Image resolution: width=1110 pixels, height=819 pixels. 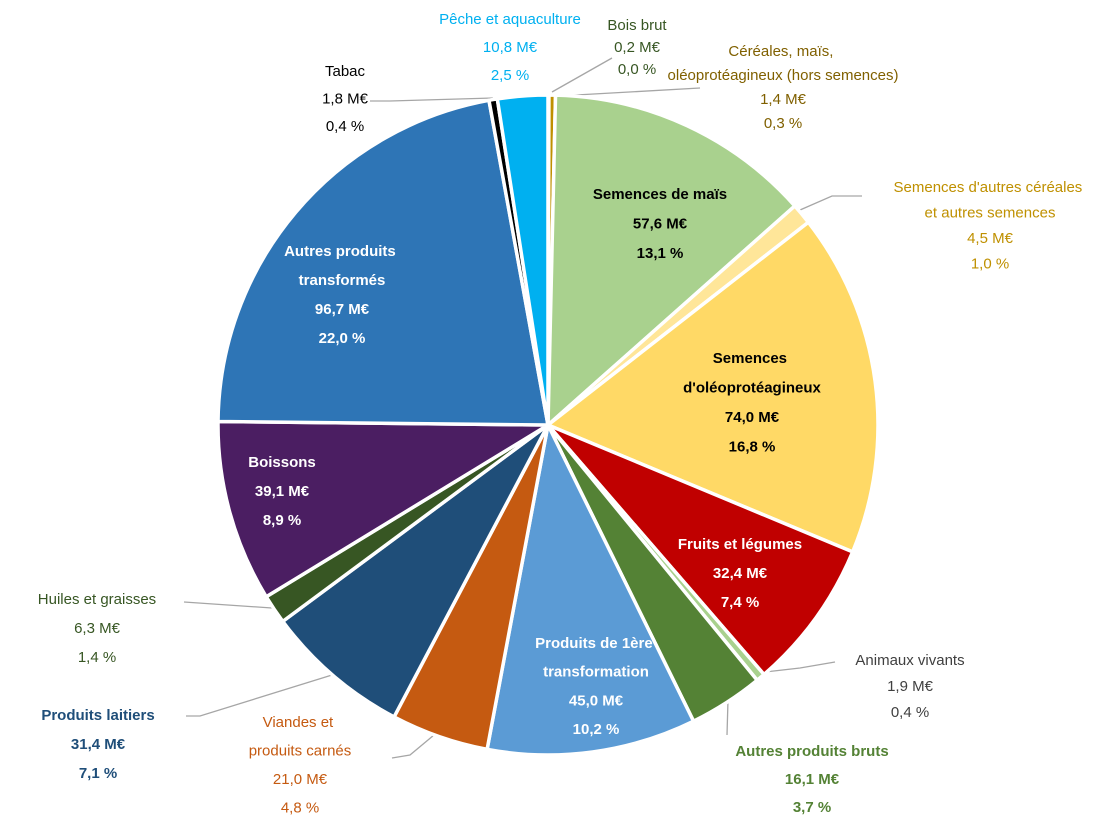 What do you see at coordinates (300, 807) in the screenshot?
I see `percent-label: 4,8 %` at bounding box center [300, 807].